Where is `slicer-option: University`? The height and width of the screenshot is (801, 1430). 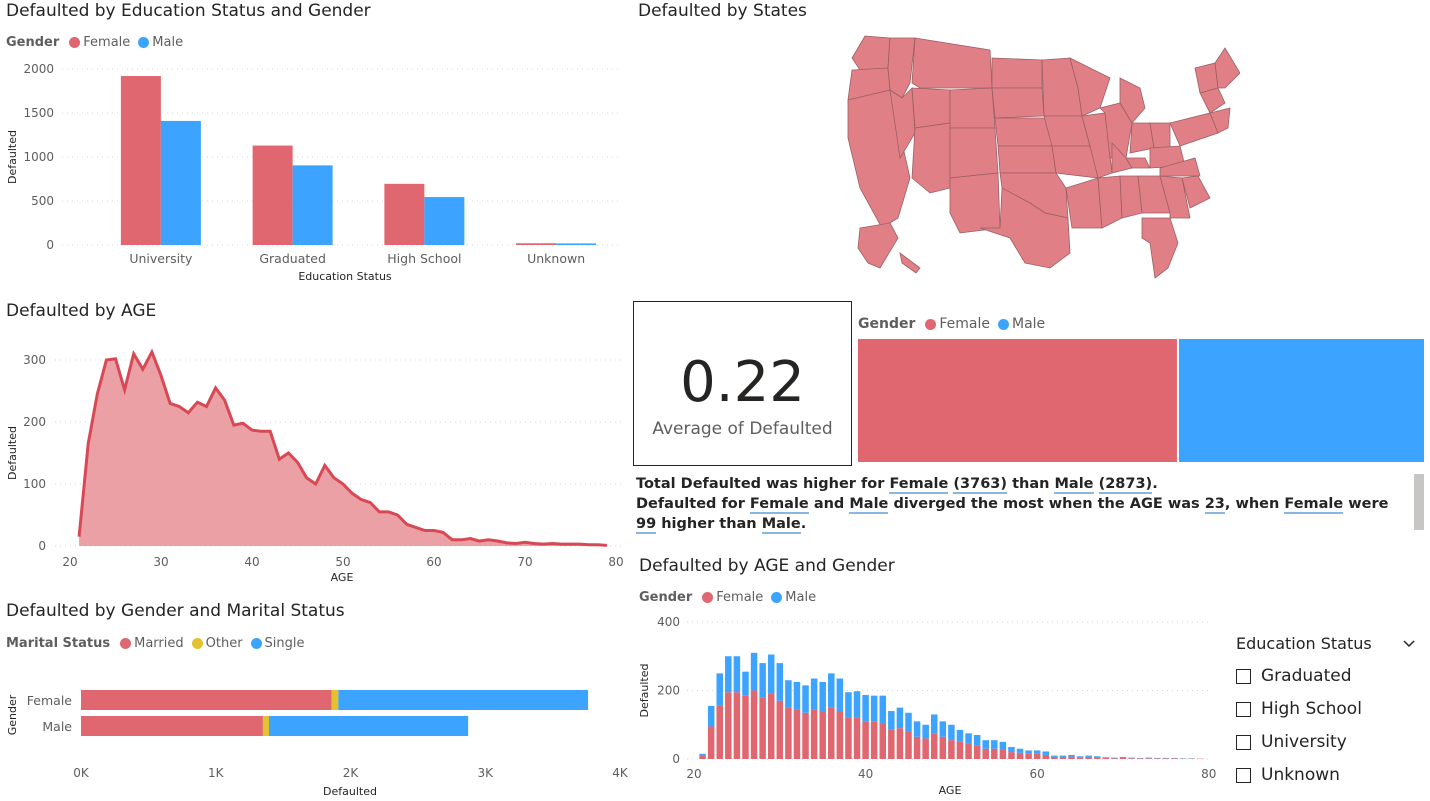 slicer-option: University is located at coordinates (1331, 742).